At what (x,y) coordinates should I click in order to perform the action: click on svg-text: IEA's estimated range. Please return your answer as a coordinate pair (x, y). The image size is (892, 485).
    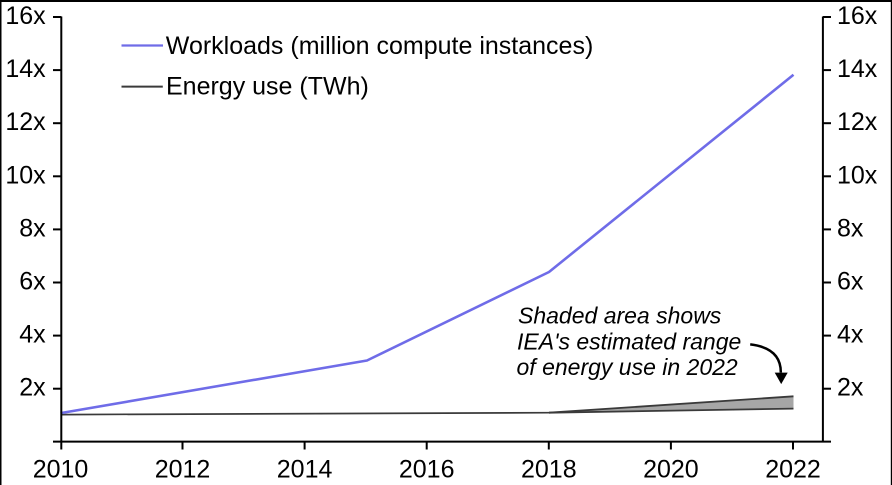
    Looking at the image, I should click on (629, 341).